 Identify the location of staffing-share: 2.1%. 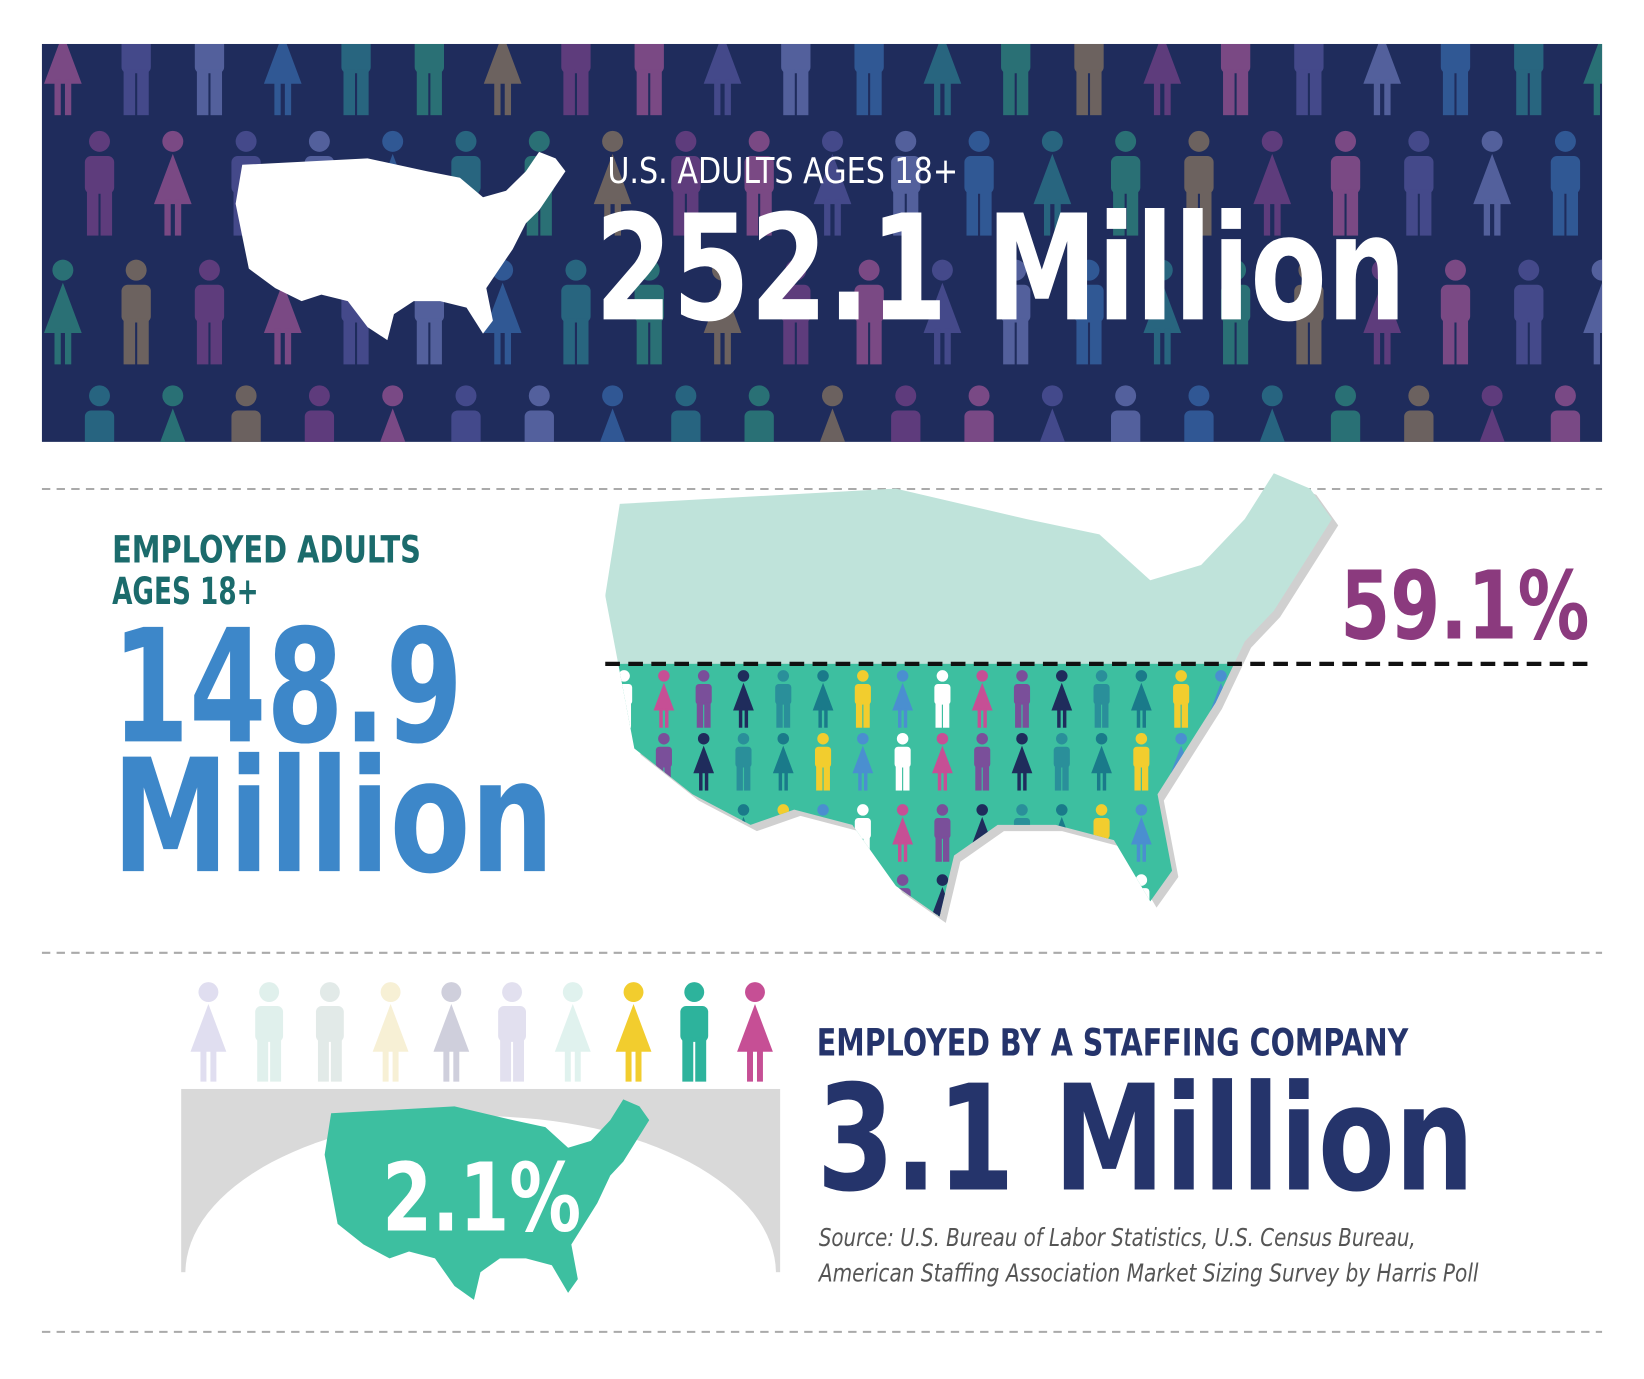
(481, 1198).